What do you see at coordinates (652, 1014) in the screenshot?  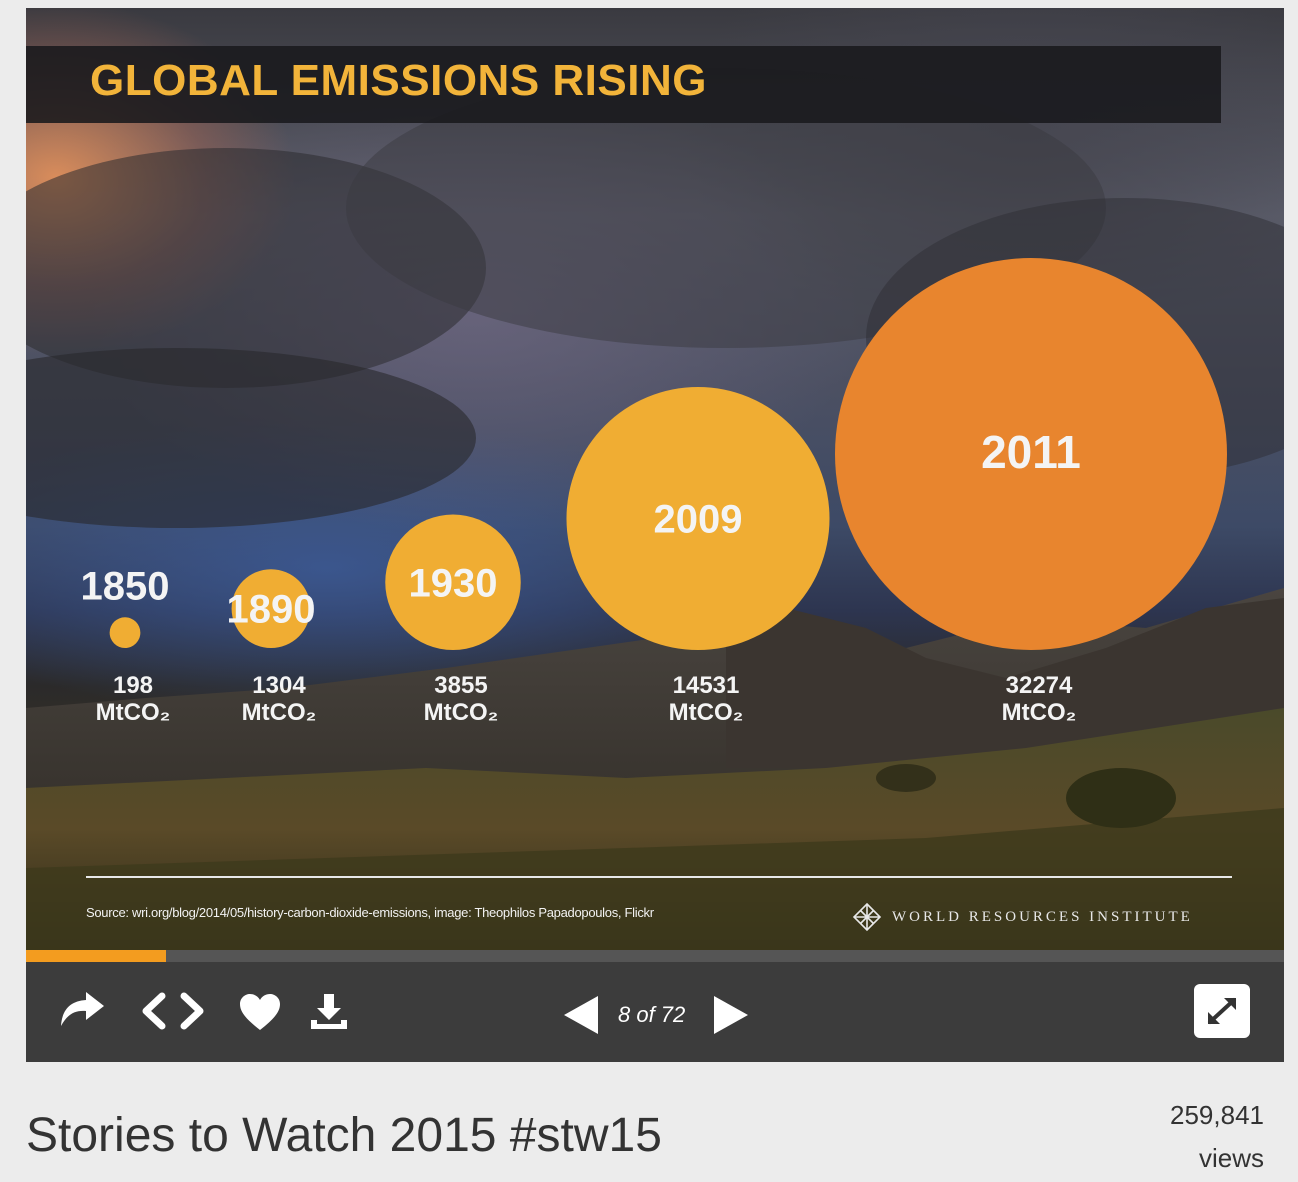 I see `slide-counter: 8 of 72` at bounding box center [652, 1014].